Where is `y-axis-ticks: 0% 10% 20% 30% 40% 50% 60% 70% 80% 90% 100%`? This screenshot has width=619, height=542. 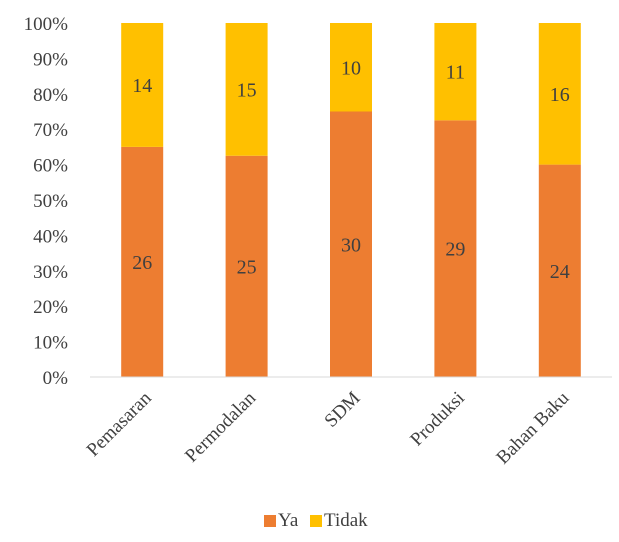
y-axis-ticks: 0% 10% 20% 30% 40% 50% 60% 70% 80% 90% 100% is located at coordinates (46, 201).